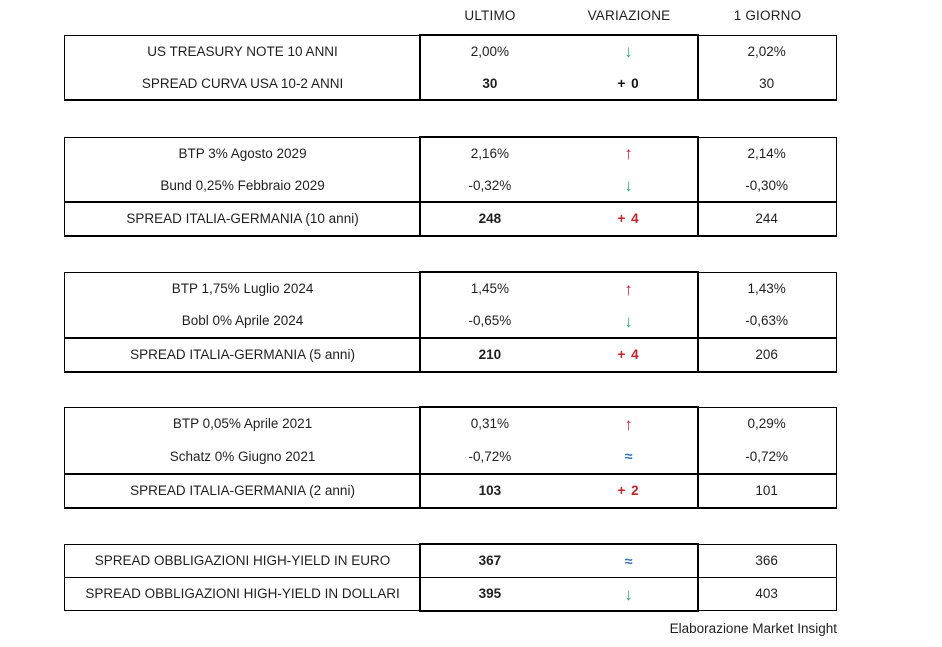 The image size is (942, 647). Describe the element at coordinates (490, 561) in the screenshot. I see `ultimo-value: 367` at that location.